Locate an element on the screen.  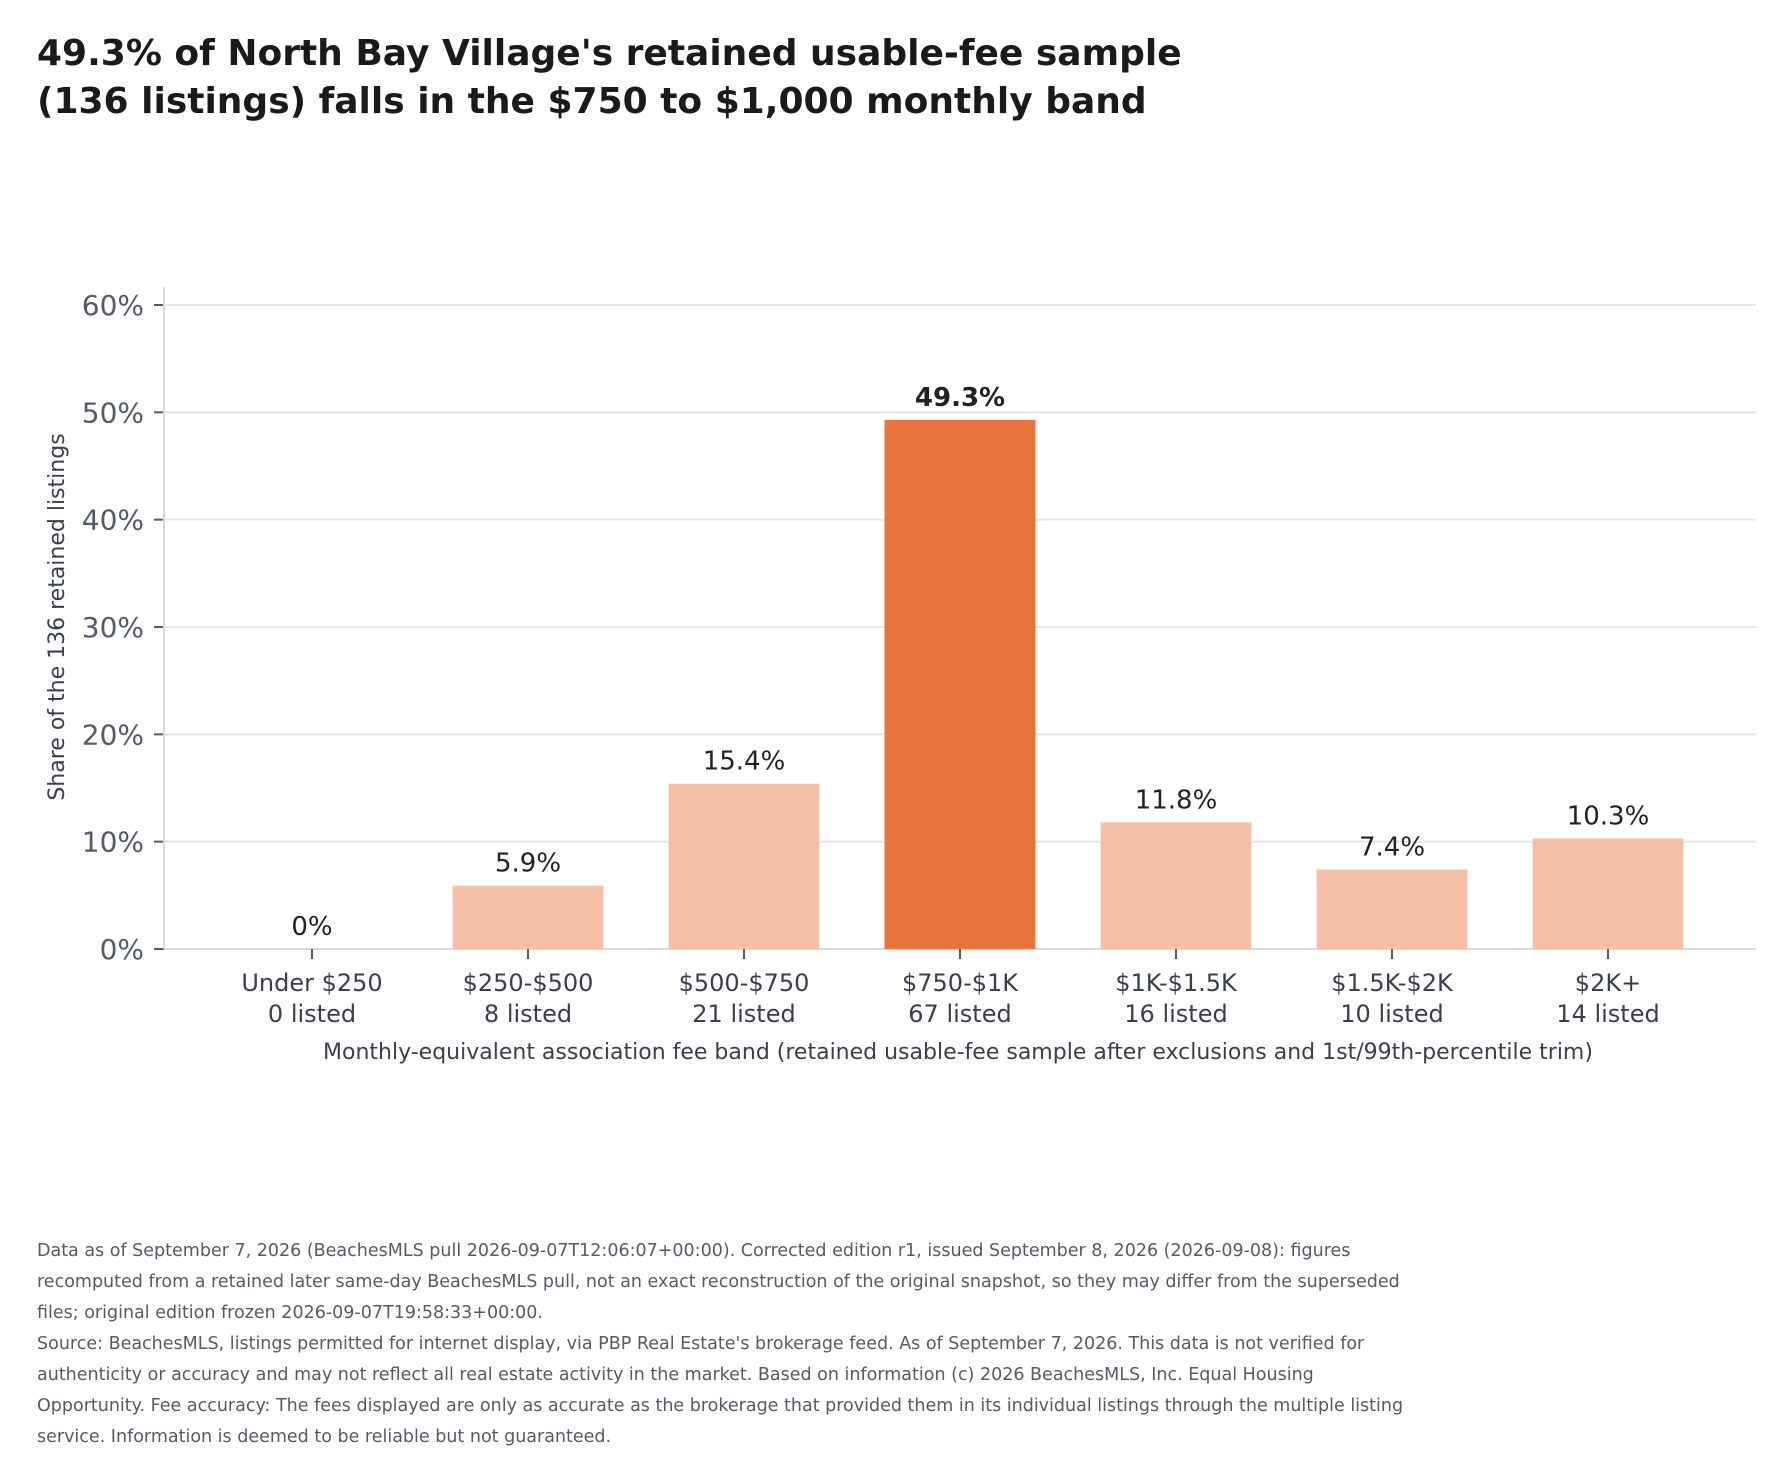
y-tick-label: 10% is located at coordinates (113, 842).